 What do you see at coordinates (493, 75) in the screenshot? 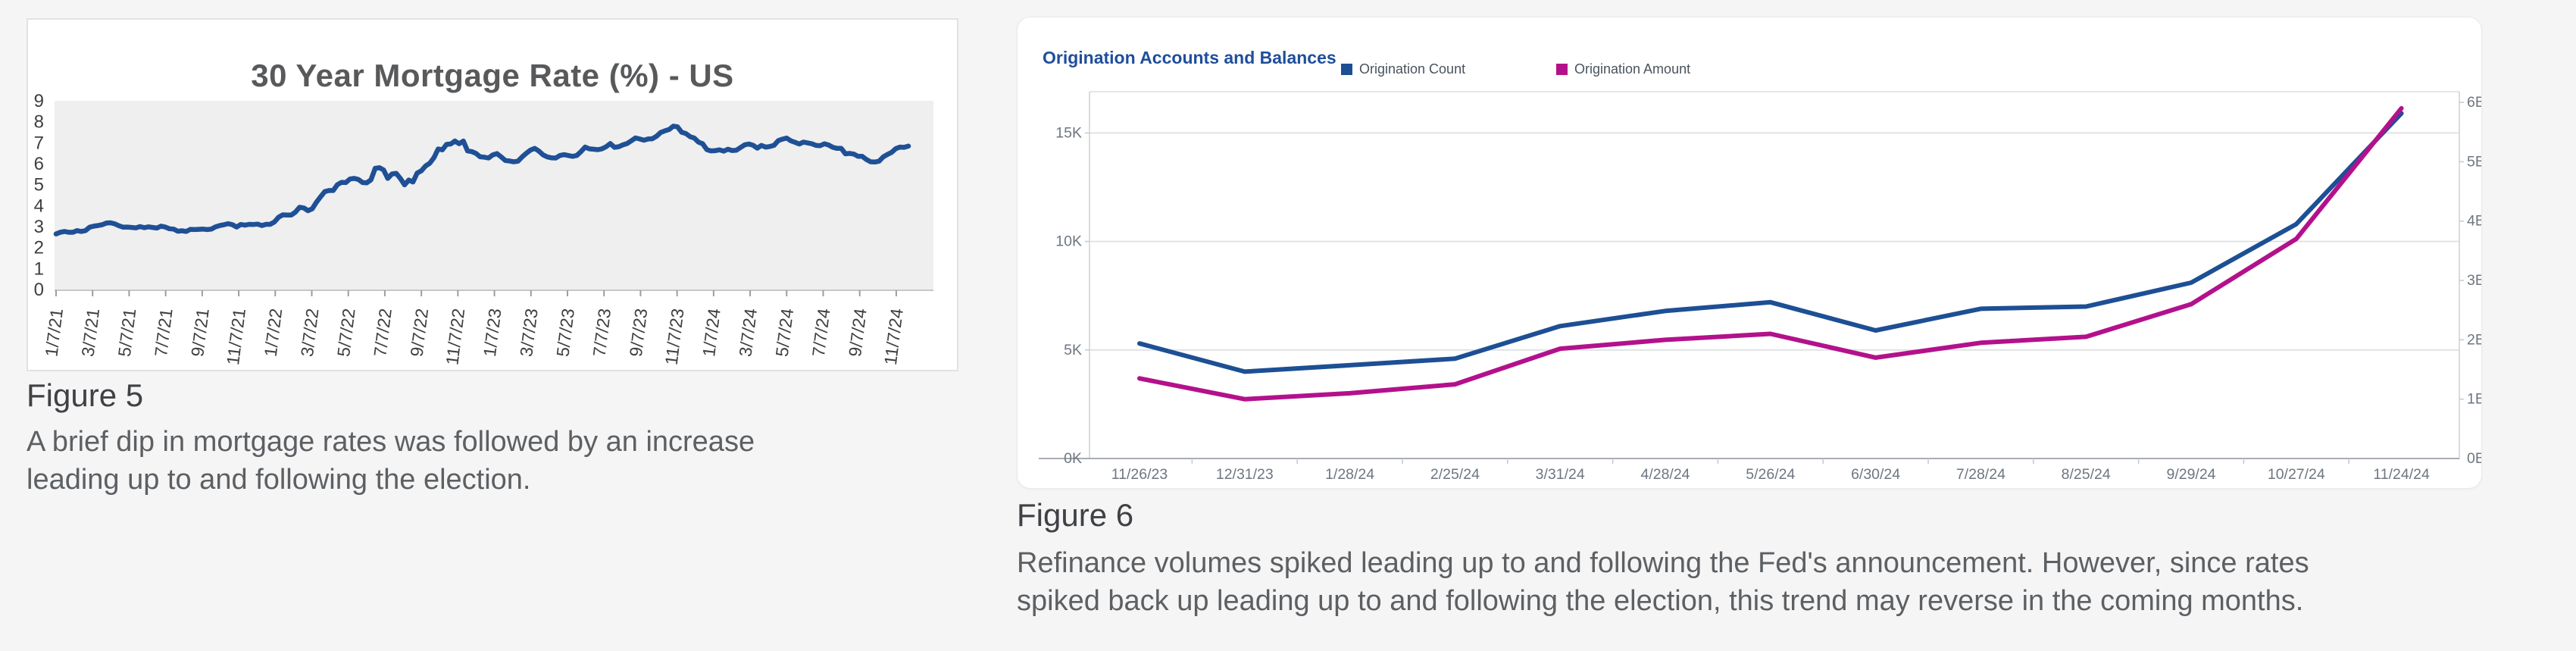
I see `mortgage-chart-title: 30 Year Mortgage Rate (%) - US` at bounding box center [493, 75].